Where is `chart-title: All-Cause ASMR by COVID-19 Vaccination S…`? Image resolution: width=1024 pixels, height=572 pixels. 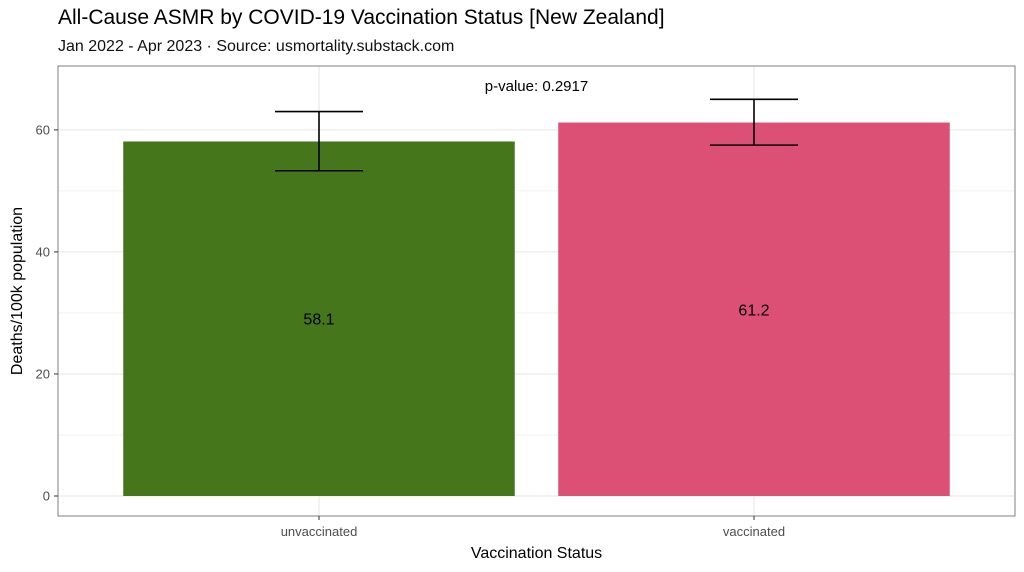
chart-title: All-Cause ASMR by COVID-19 Vaccination S… is located at coordinates (361, 17).